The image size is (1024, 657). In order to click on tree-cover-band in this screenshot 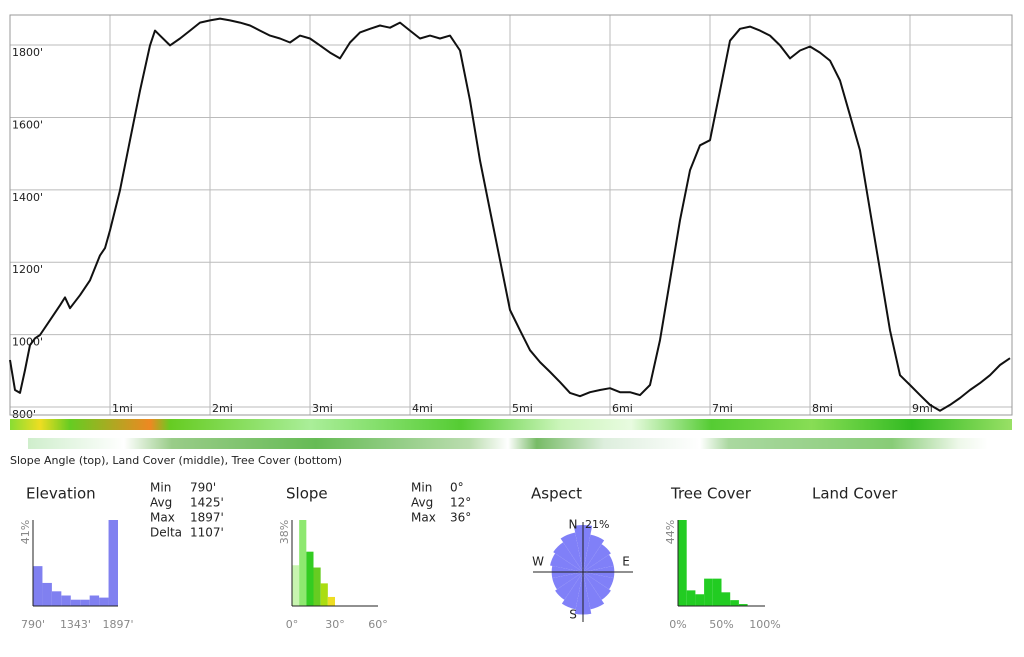, I will do `click(508, 443)`.